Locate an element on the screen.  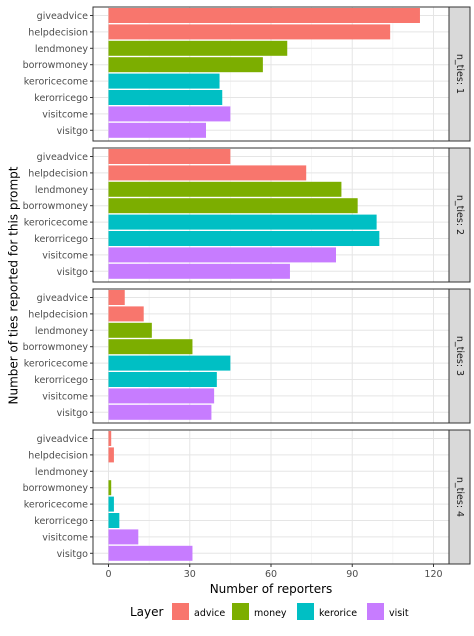
x-tick-label: 120 is located at coordinates (433, 574).